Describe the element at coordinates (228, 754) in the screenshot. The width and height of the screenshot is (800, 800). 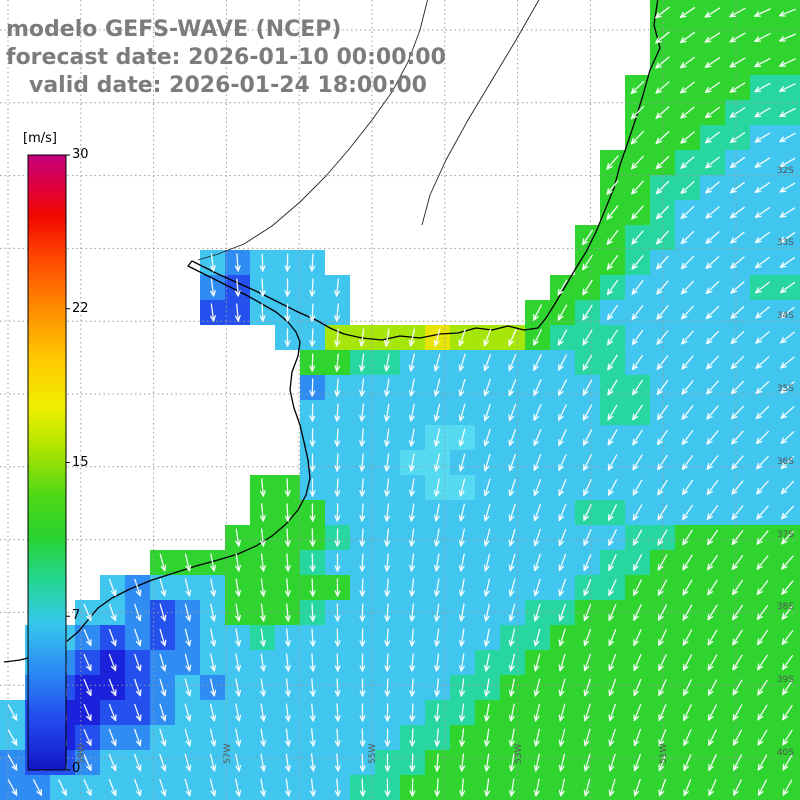
I see `lon-label: 57W` at that location.